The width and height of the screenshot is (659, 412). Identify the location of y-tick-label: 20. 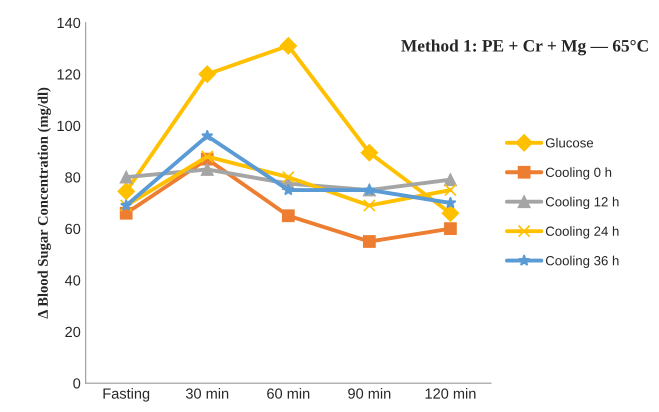
(72, 332).